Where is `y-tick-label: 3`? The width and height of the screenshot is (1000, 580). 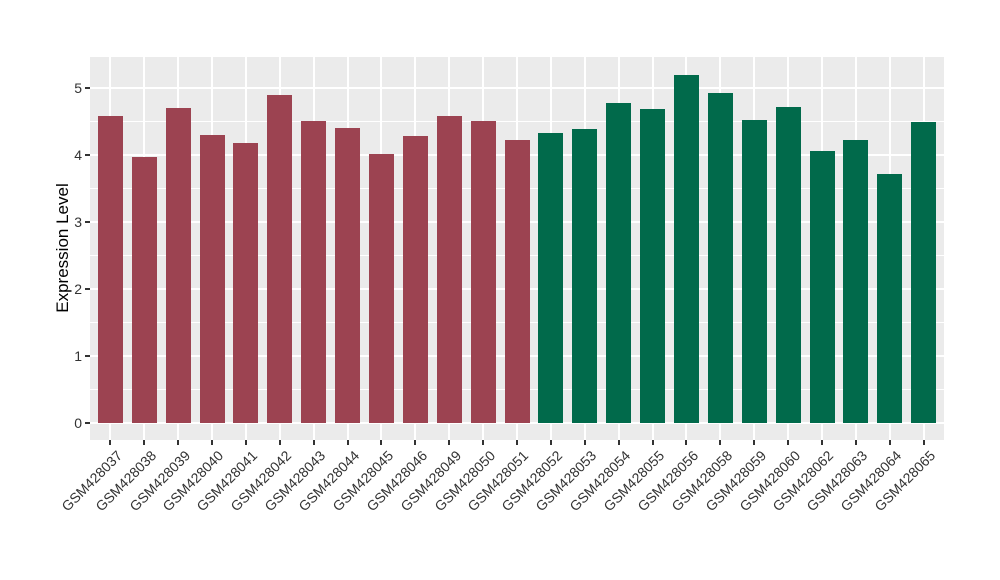 y-tick-label: 3 is located at coordinates (78, 222).